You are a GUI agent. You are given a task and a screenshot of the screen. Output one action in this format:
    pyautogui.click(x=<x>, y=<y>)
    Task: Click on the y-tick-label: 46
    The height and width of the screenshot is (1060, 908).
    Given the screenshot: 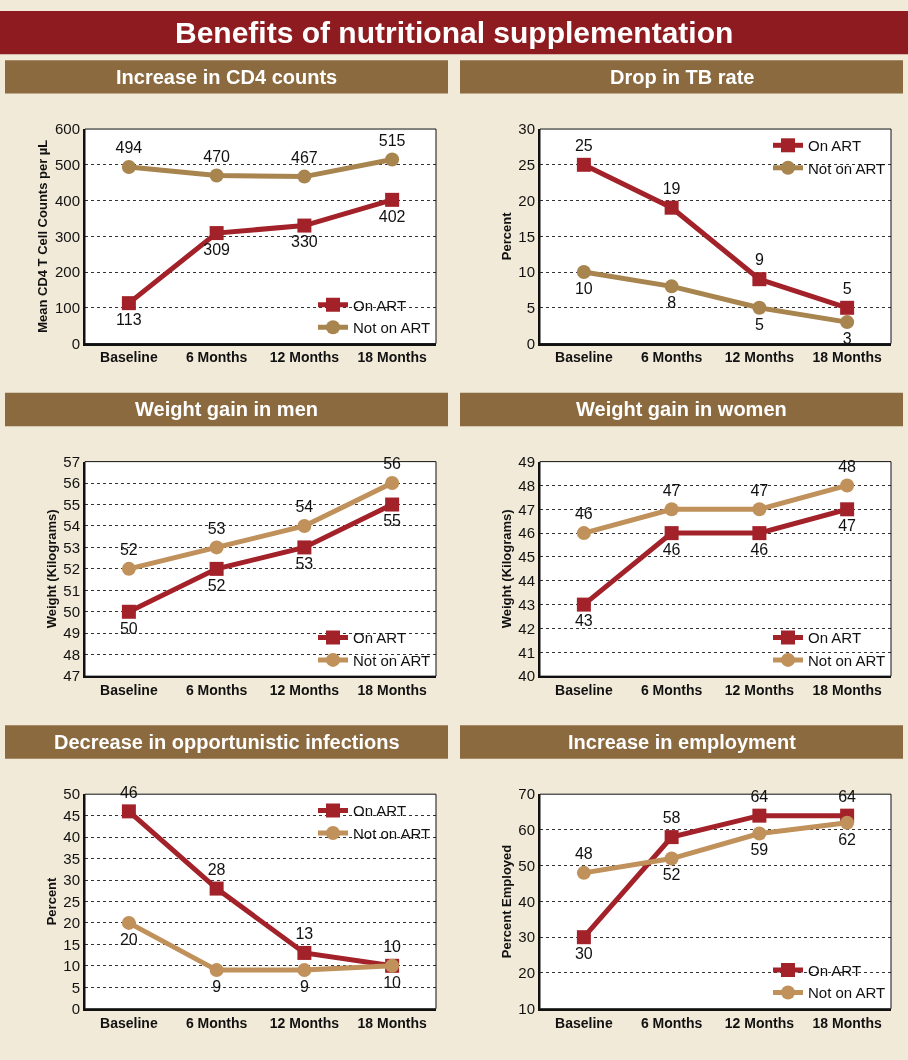 What is the action you would take?
    pyautogui.click(x=526, y=533)
    